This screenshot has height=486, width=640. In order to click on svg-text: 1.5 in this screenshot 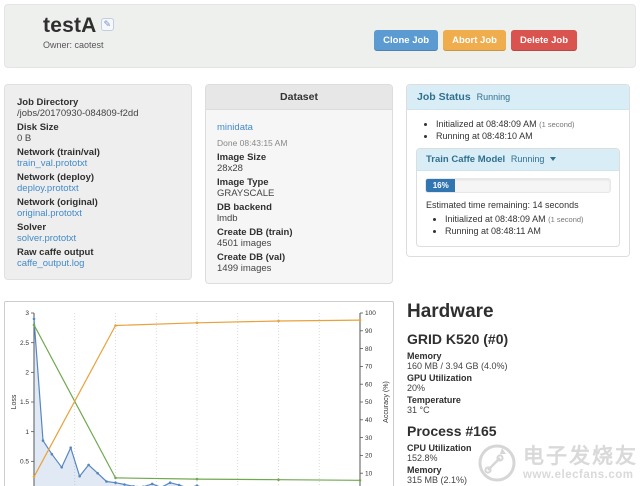, I will do `click(24, 402)`.